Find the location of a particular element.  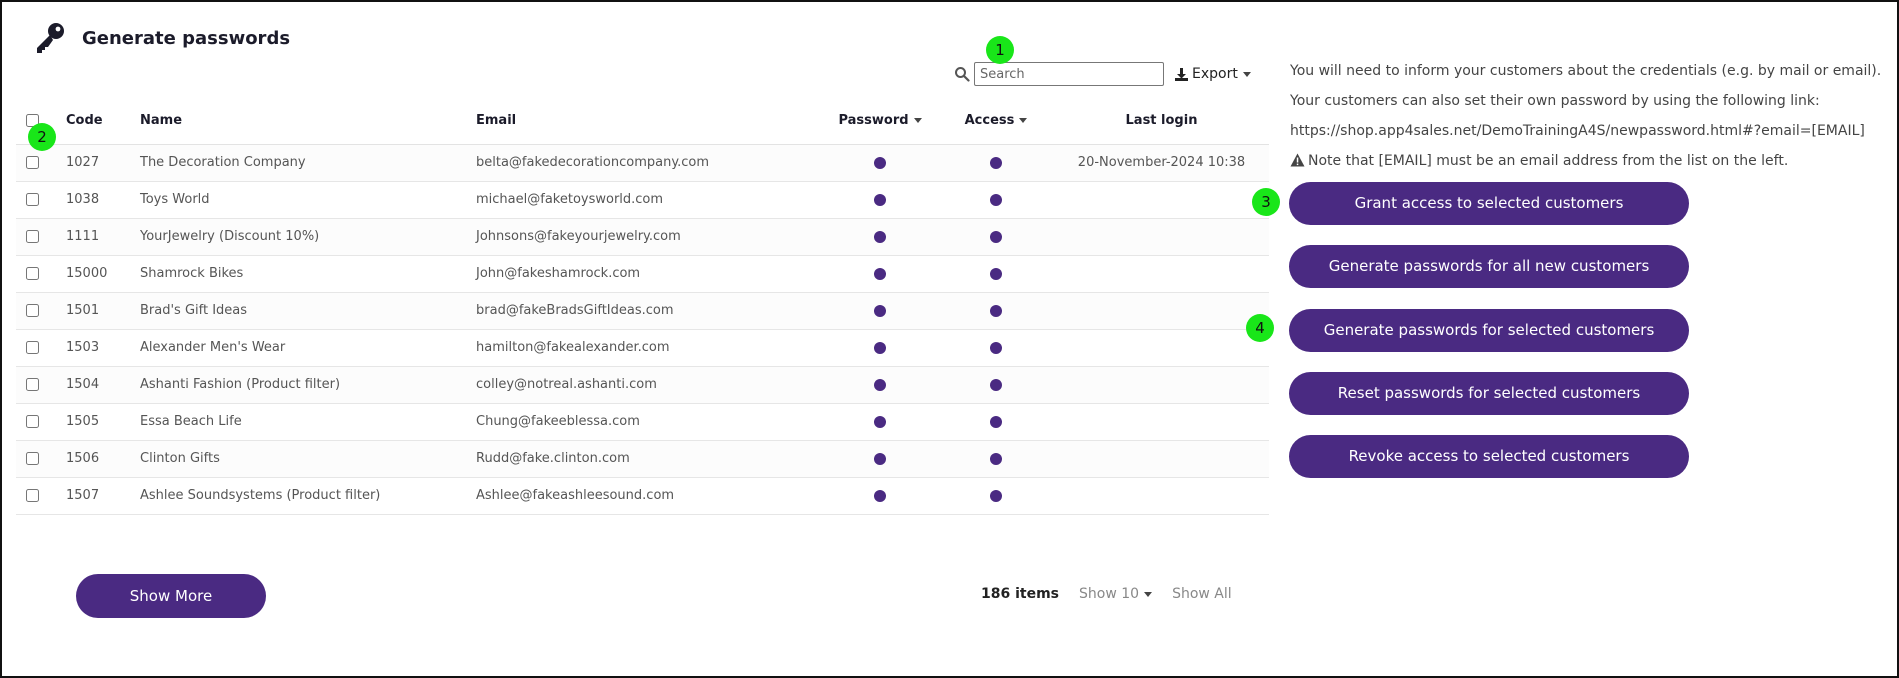

cell-name: Ashanti Fashion (Product filter) is located at coordinates (308, 385).